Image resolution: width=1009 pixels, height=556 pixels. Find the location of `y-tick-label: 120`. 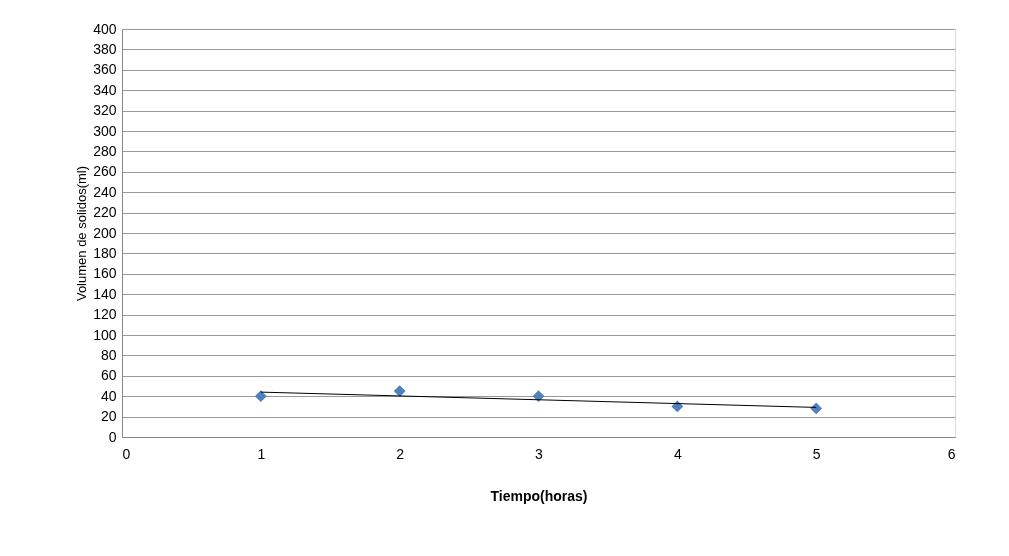

y-tick-label: 120 is located at coordinates (105, 314).